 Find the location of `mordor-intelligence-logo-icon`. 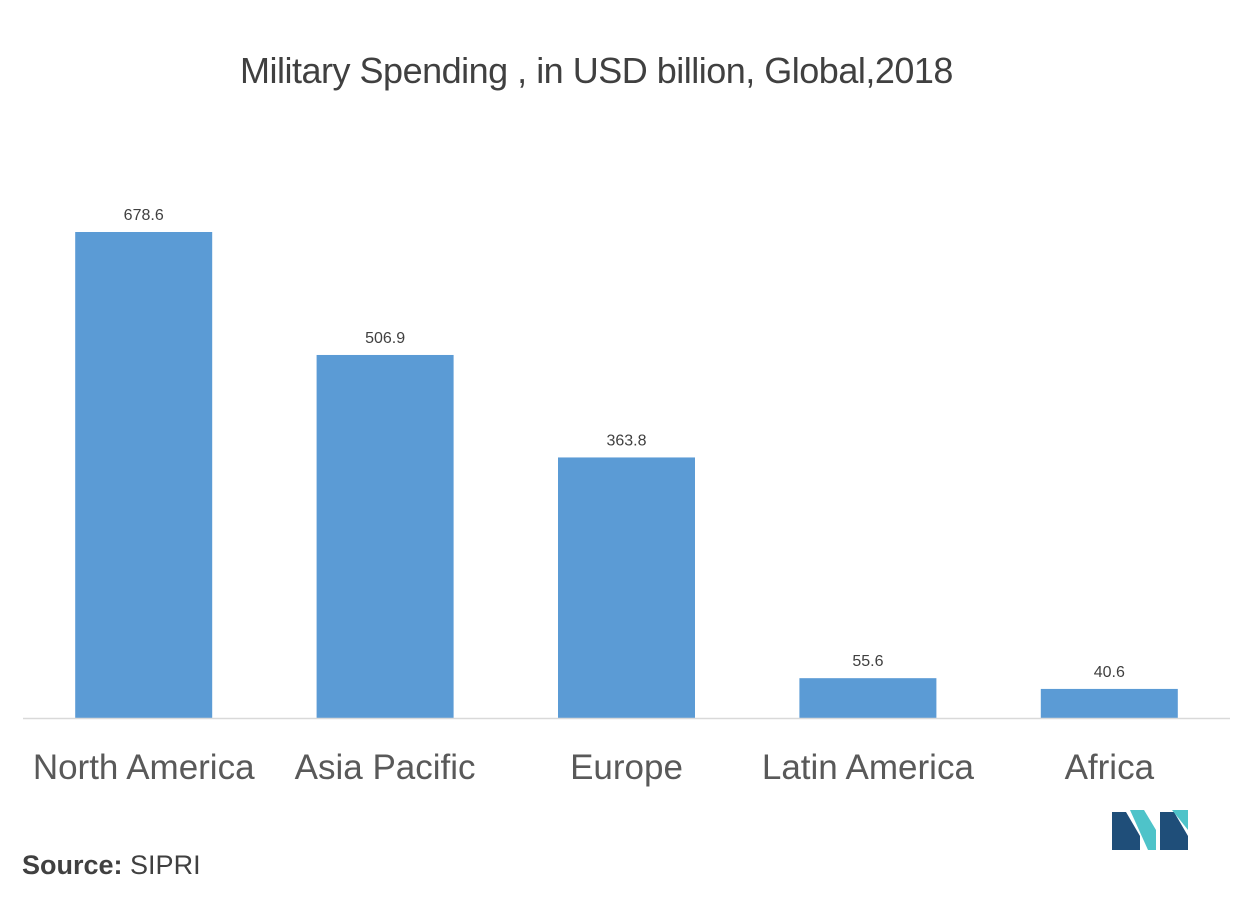

mordor-intelligence-logo-icon is located at coordinates (1150, 830).